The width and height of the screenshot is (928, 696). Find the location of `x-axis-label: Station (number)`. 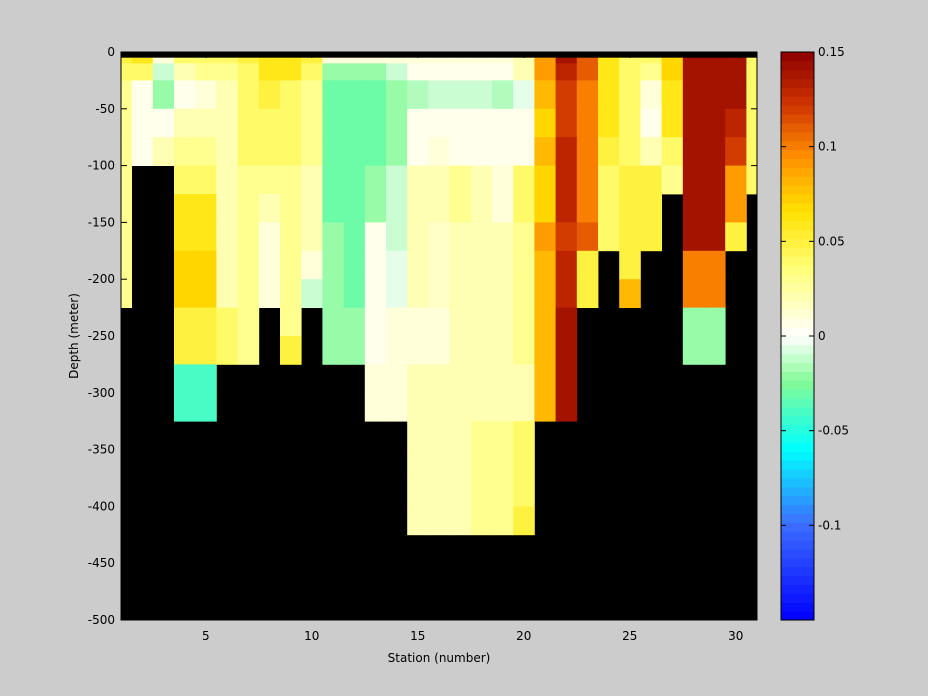

x-axis-label: Station (number) is located at coordinates (439, 658).